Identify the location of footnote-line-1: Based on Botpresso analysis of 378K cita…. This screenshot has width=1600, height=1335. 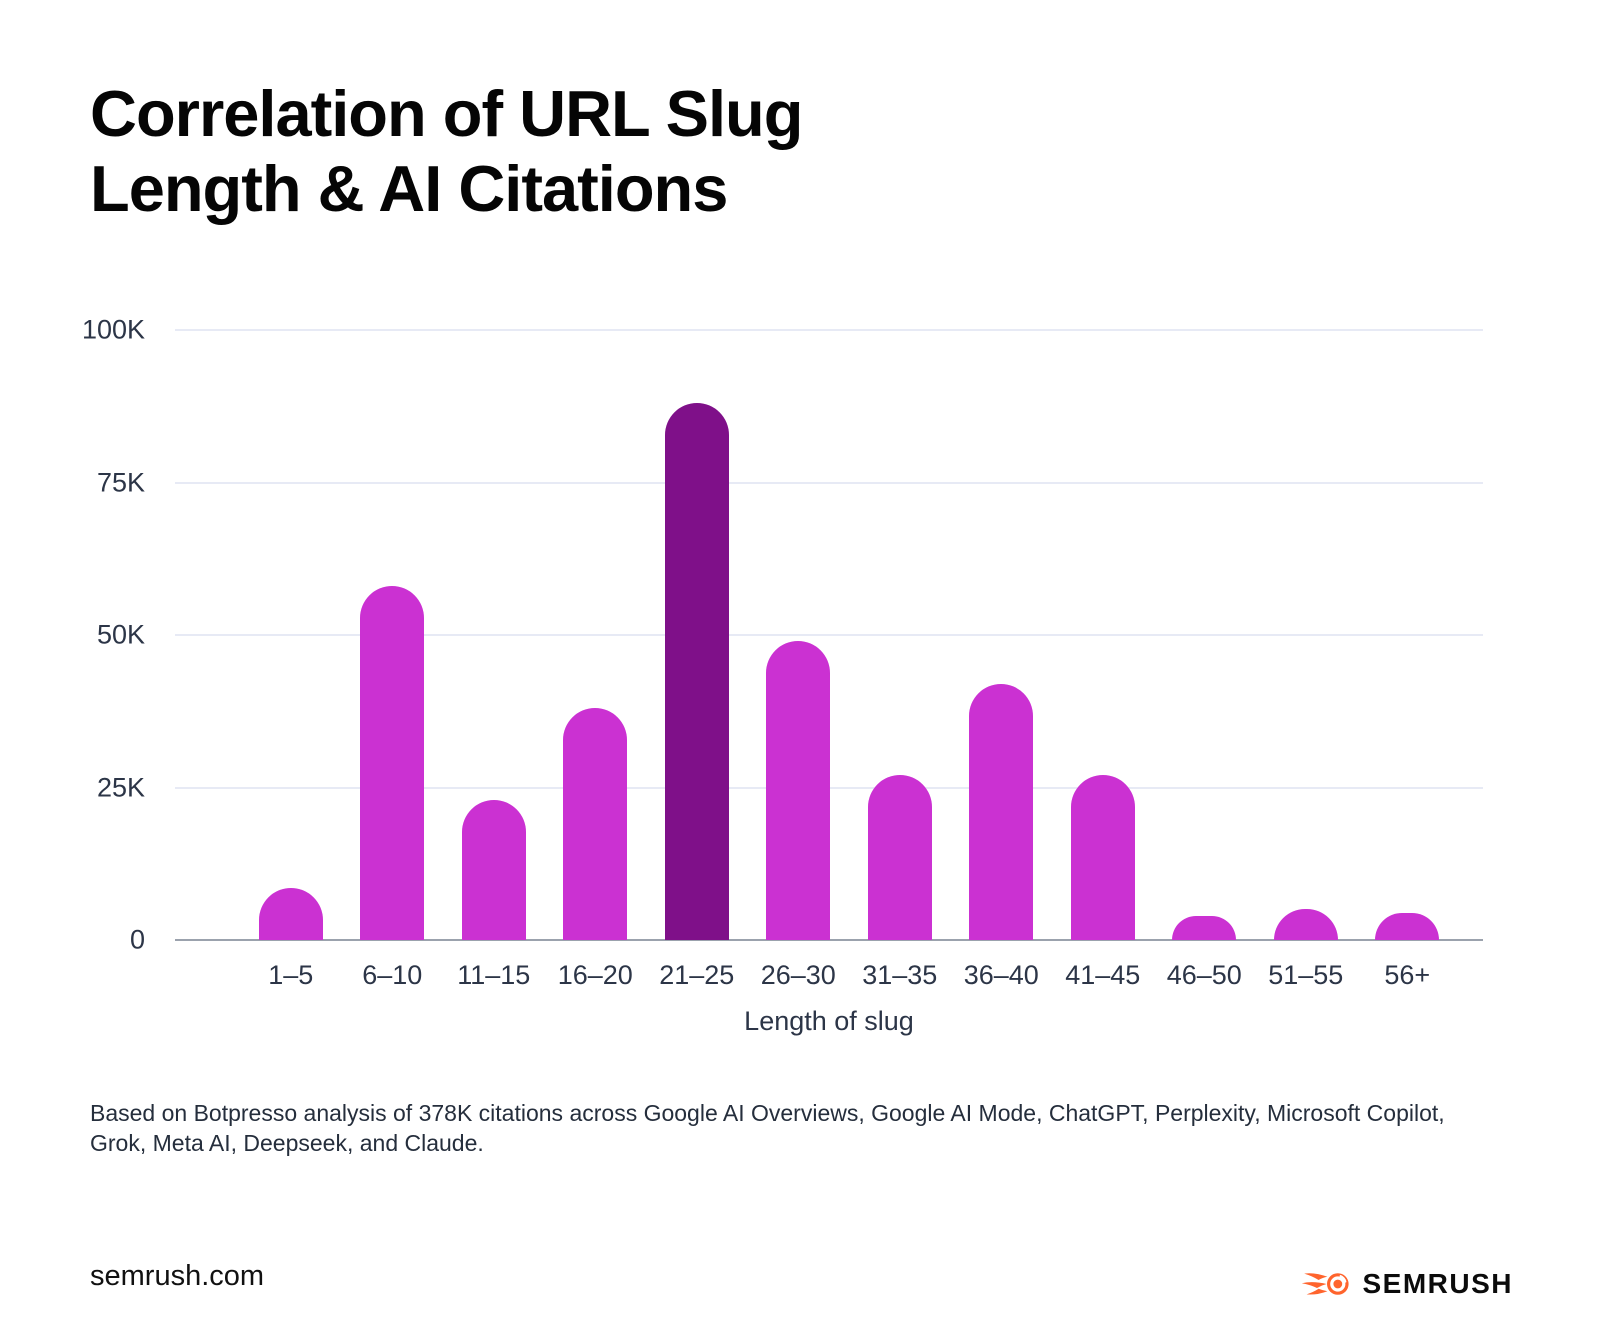
(767, 1113).